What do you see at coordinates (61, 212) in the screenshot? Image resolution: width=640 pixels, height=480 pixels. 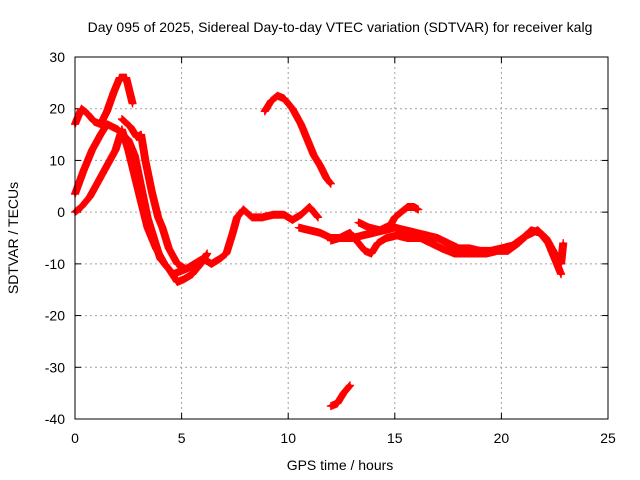 I see `y-tick-label: 0` at bounding box center [61, 212].